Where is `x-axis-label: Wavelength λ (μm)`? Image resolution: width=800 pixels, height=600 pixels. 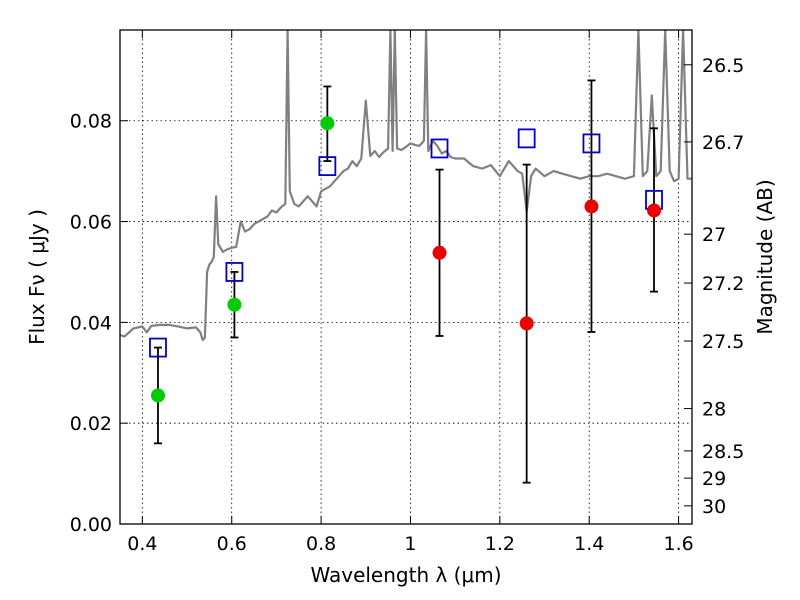
x-axis-label: Wavelength λ (μm) is located at coordinates (405, 575).